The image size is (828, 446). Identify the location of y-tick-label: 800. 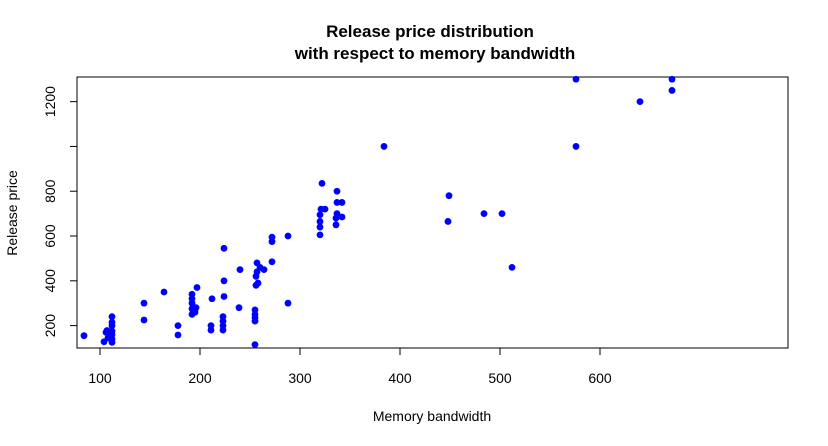
(50, 191).